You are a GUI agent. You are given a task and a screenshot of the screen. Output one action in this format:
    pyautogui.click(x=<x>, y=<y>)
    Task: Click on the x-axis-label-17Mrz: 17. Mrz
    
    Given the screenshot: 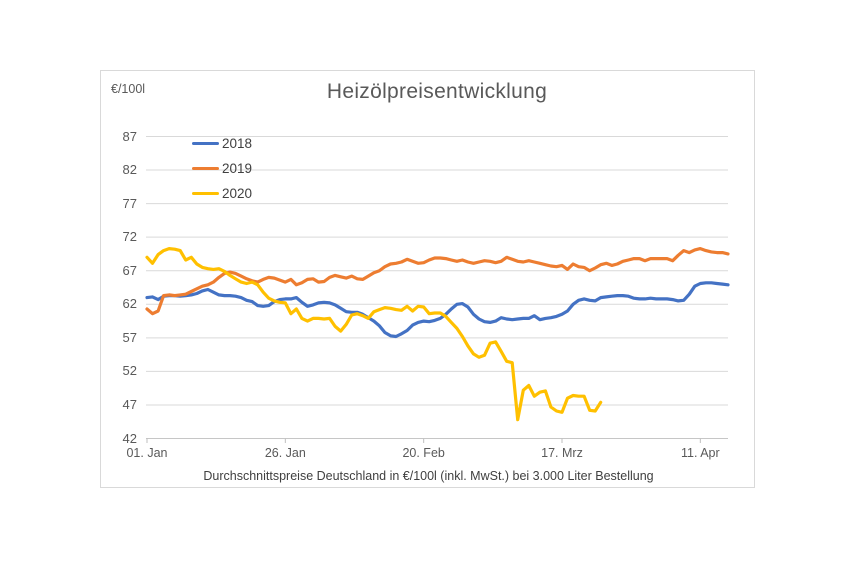 What is the action you would take?
    pyautogui.click(x=562, y=453)
    